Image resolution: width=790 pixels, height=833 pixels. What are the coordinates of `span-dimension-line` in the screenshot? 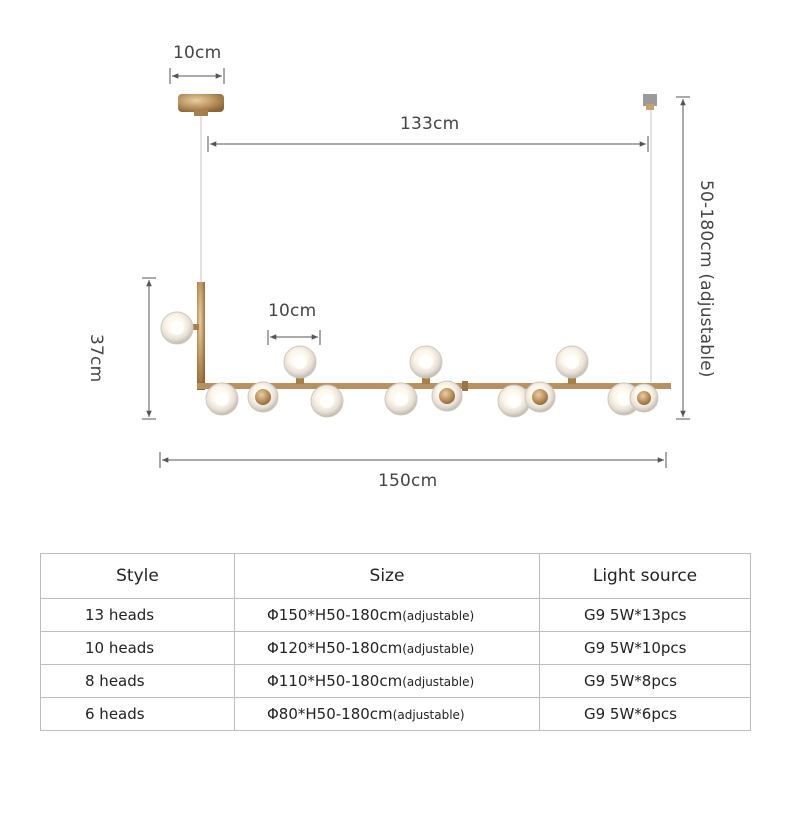 It's located at (428, 144).